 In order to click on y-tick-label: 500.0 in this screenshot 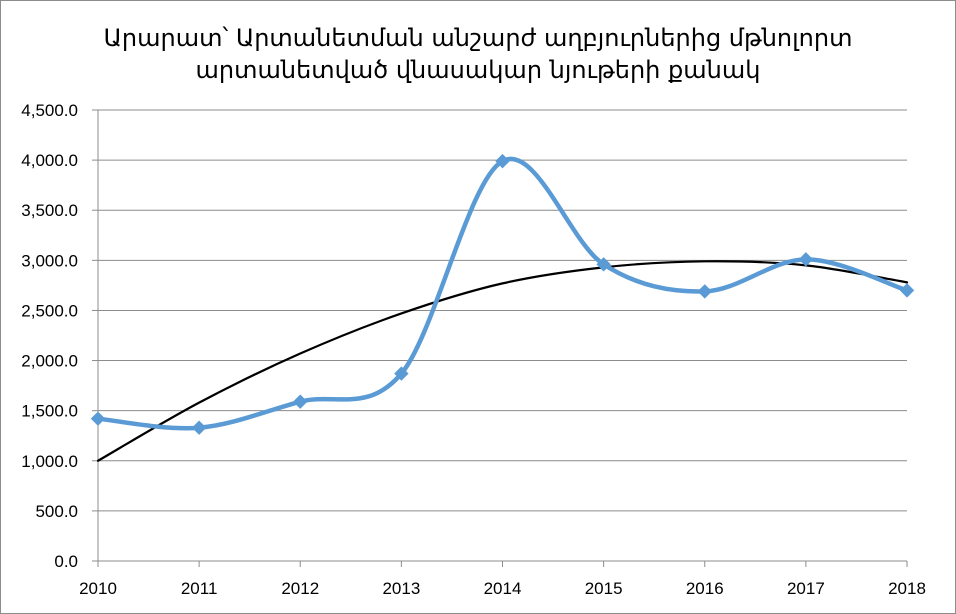, I will do `click(56, 511)`.